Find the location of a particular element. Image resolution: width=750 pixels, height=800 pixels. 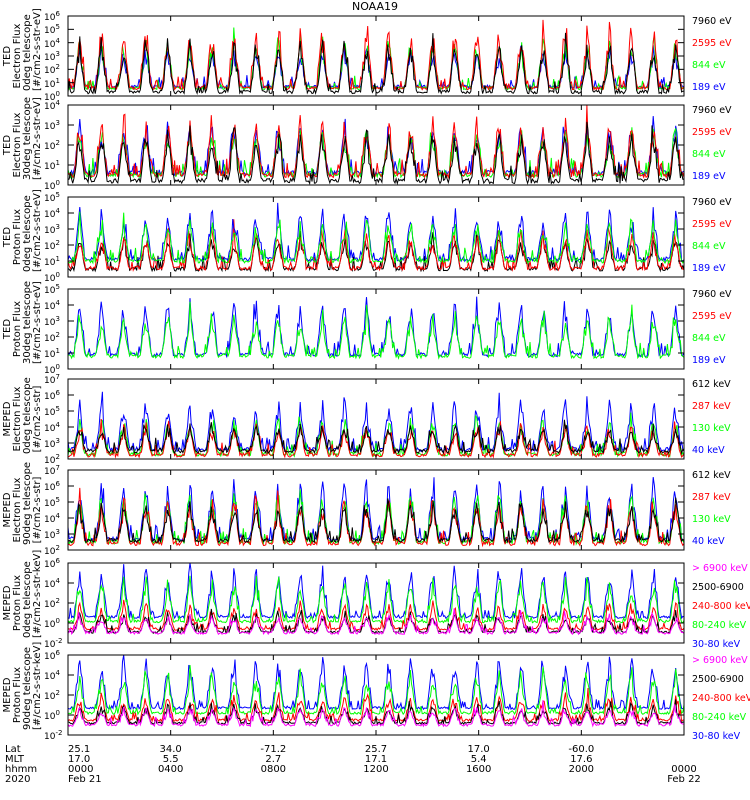

series-ted-p-0-844-ev is located at coordinates (376, 238).